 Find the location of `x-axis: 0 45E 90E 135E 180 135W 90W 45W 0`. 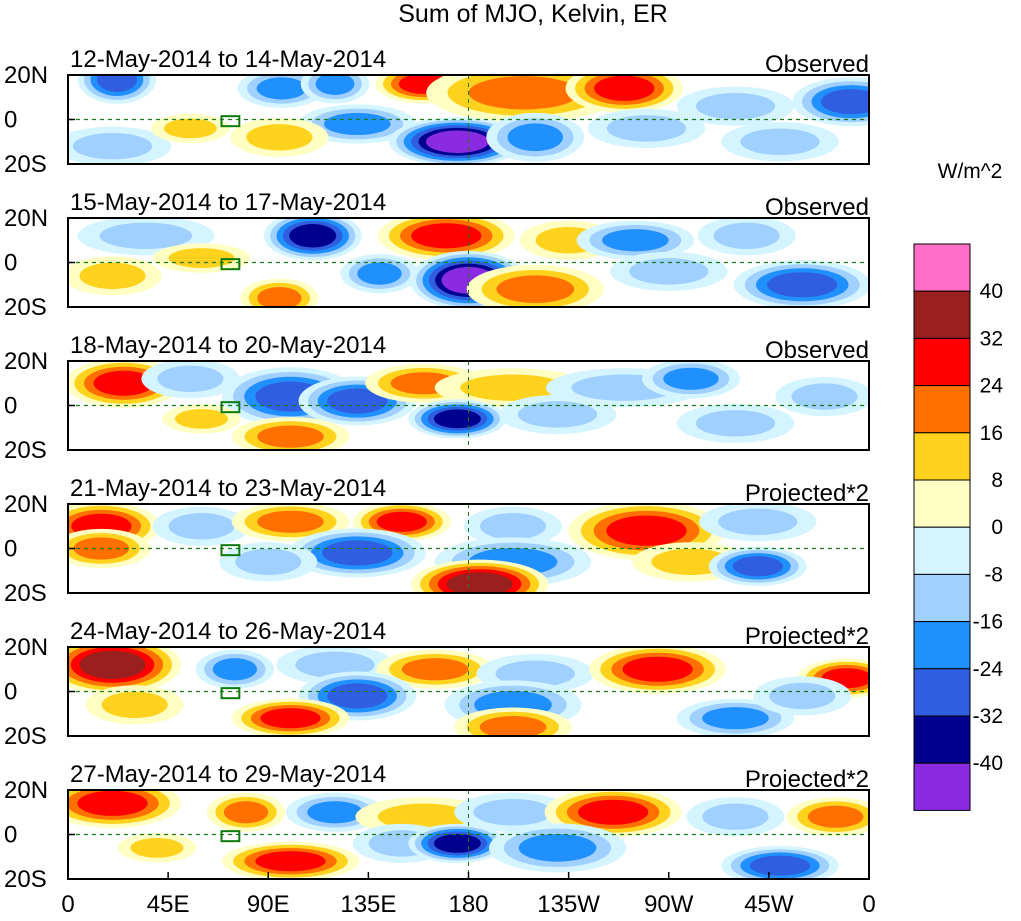

x-axis: 0 45E 90E 135E 180 135W 90W 45W 0 is located at coordinates (468, 895).